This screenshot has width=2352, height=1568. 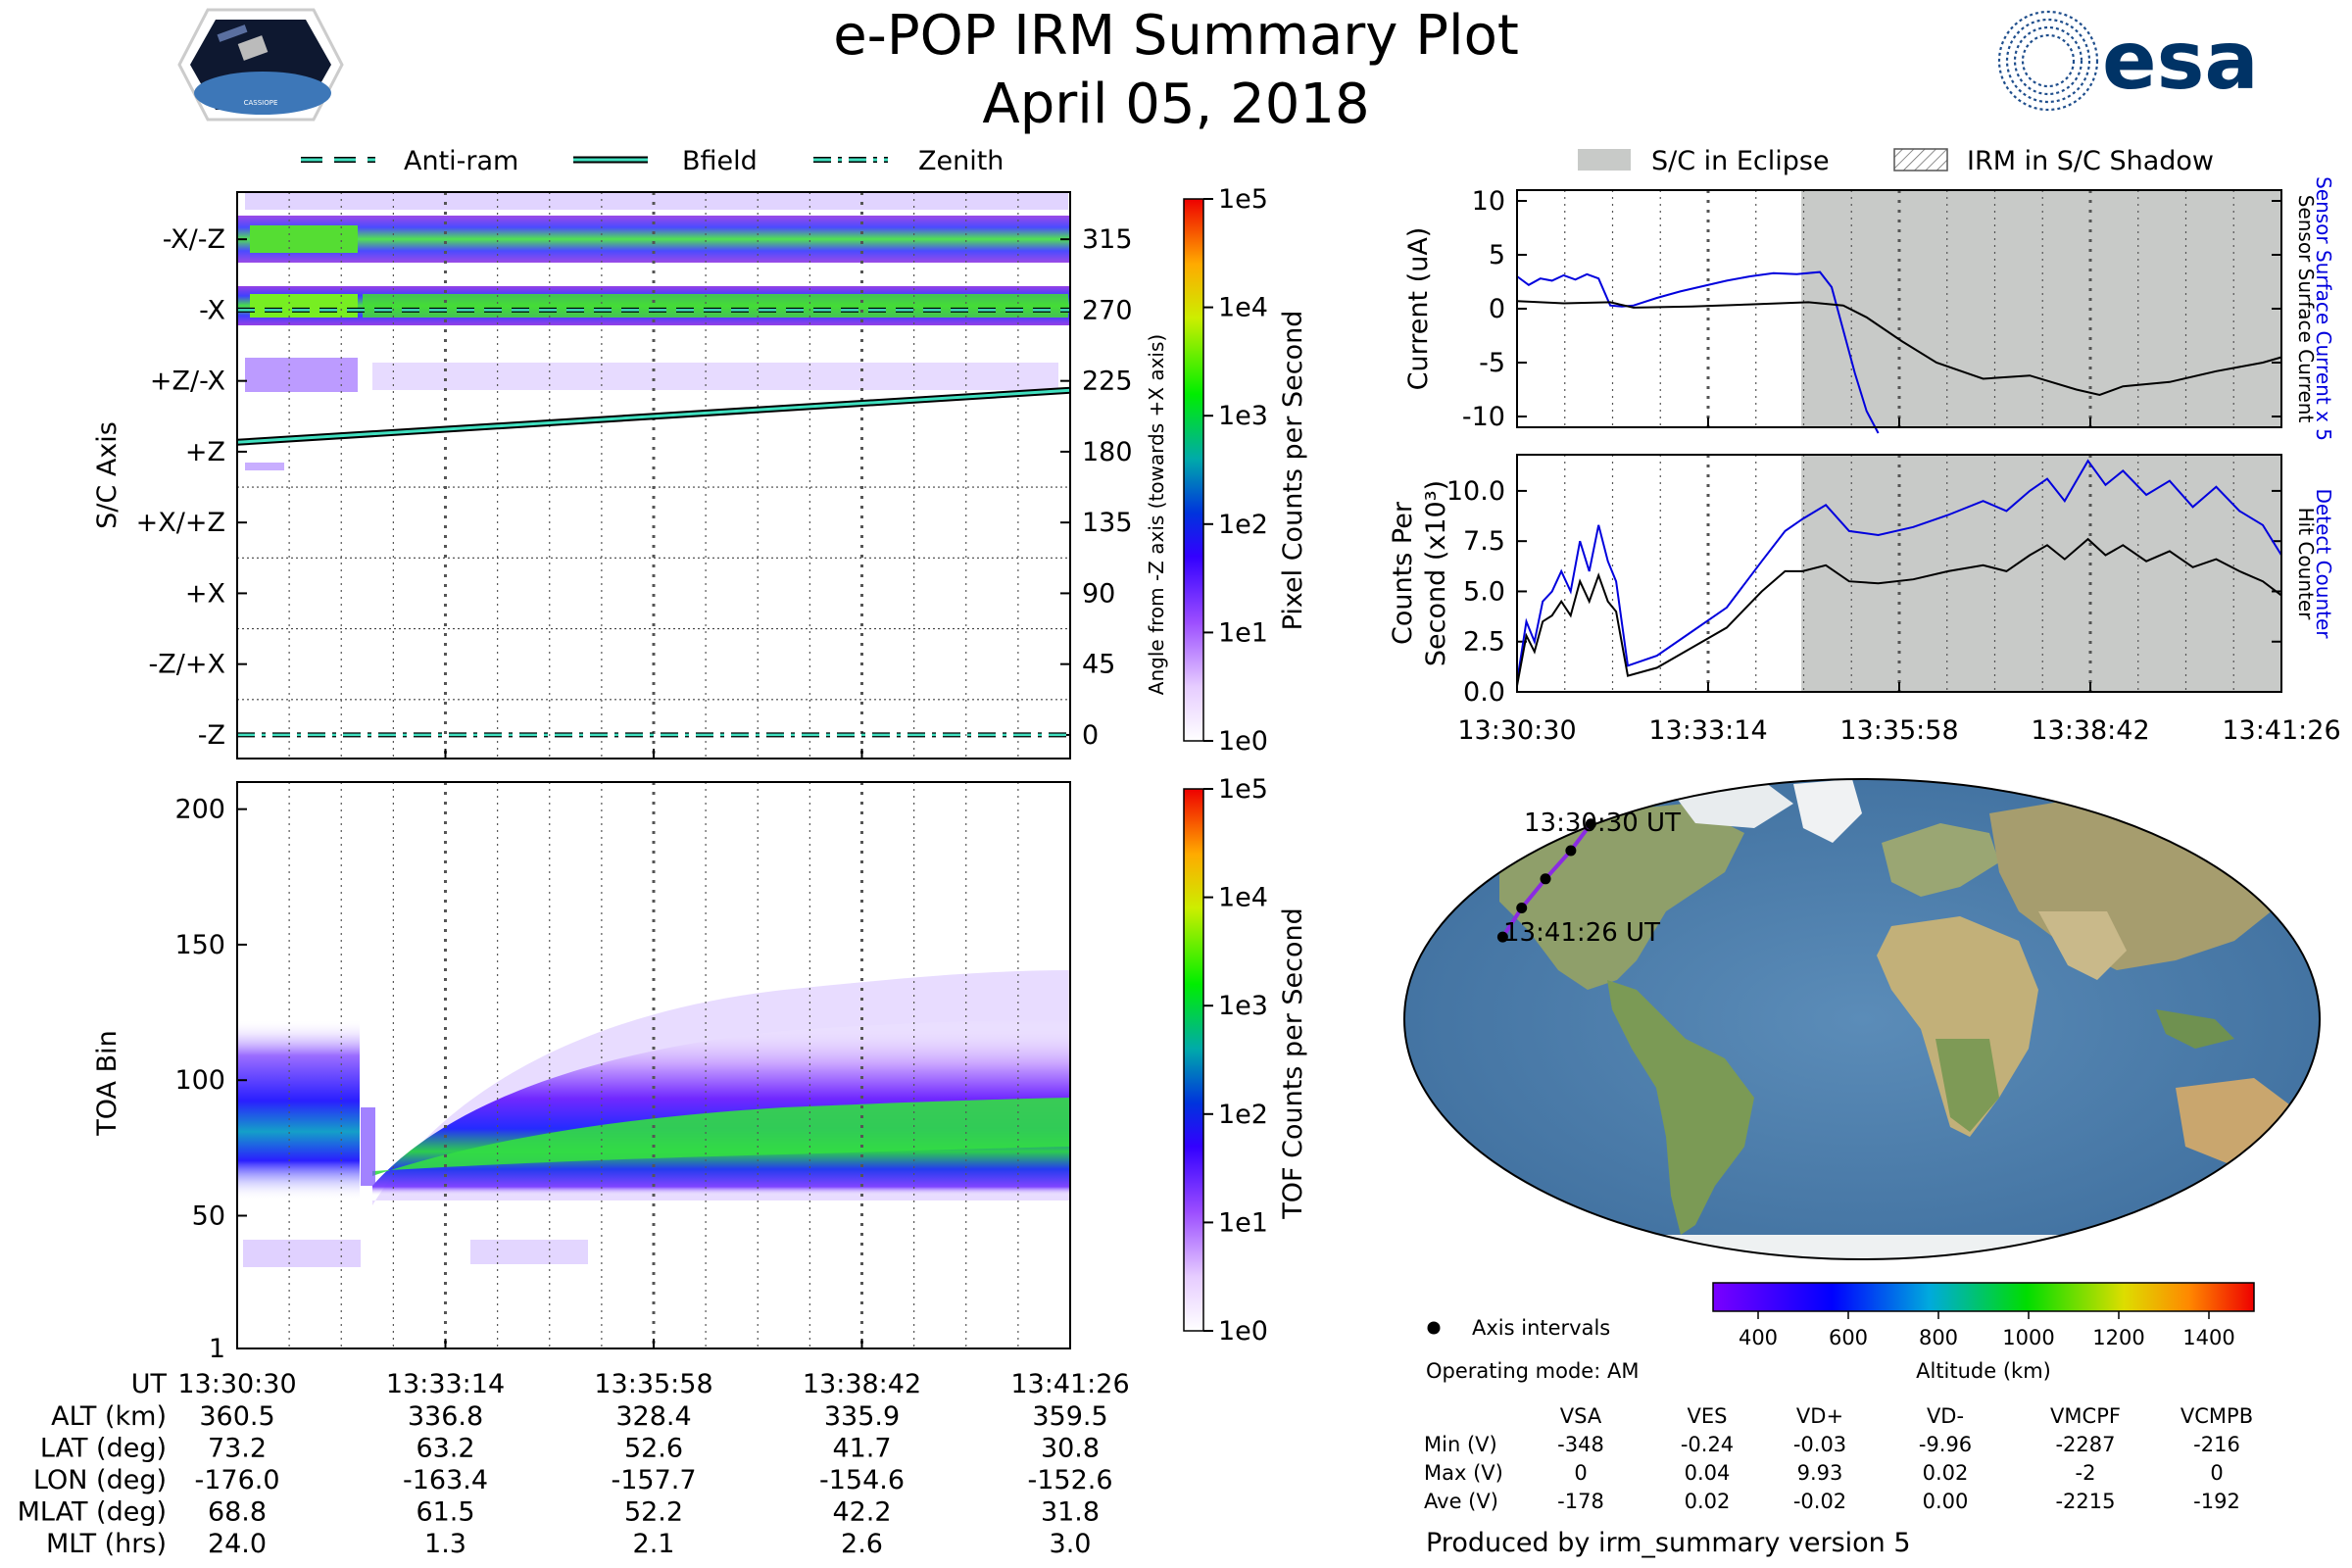 I want to click on logo-esa: esa, so click(x=2128, y=61).